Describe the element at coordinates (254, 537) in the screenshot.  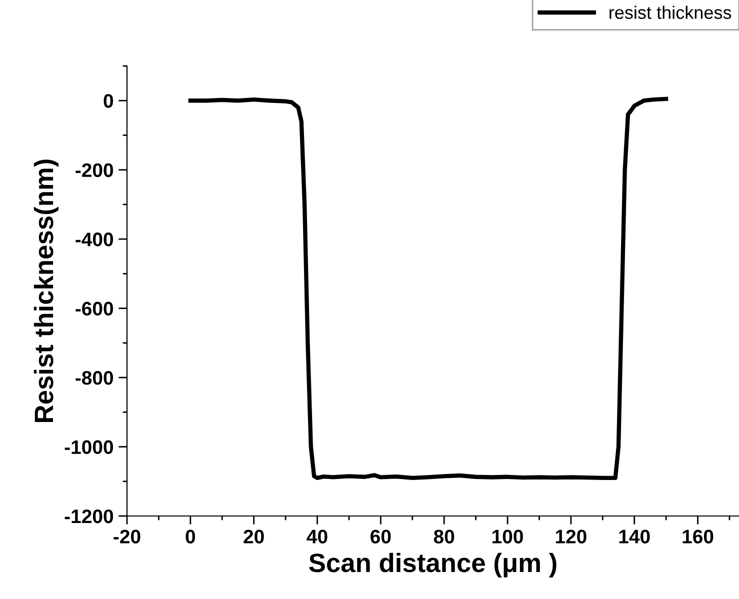
I see `x-tick-label: 20` at that location.